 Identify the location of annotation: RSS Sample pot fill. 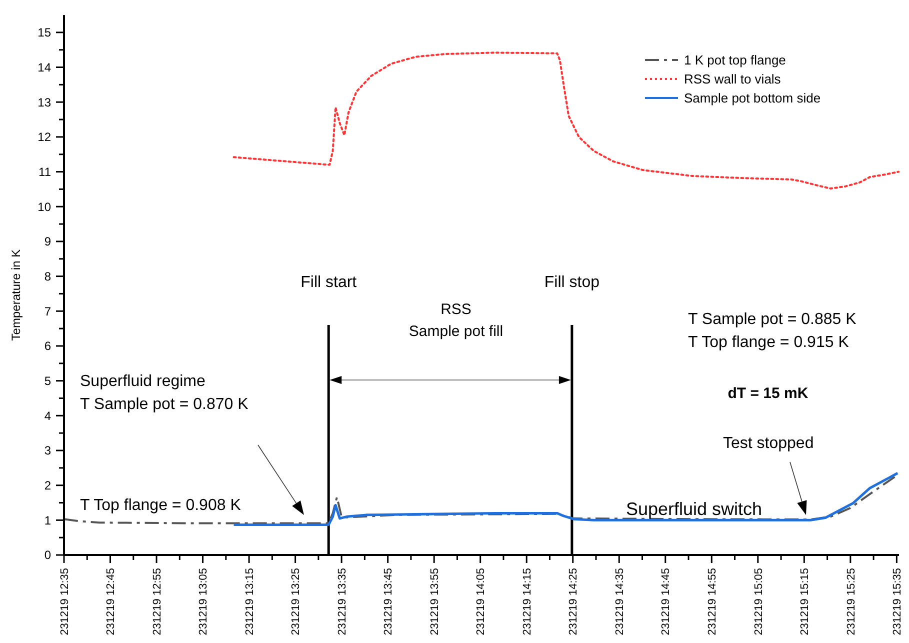
(456, 320).